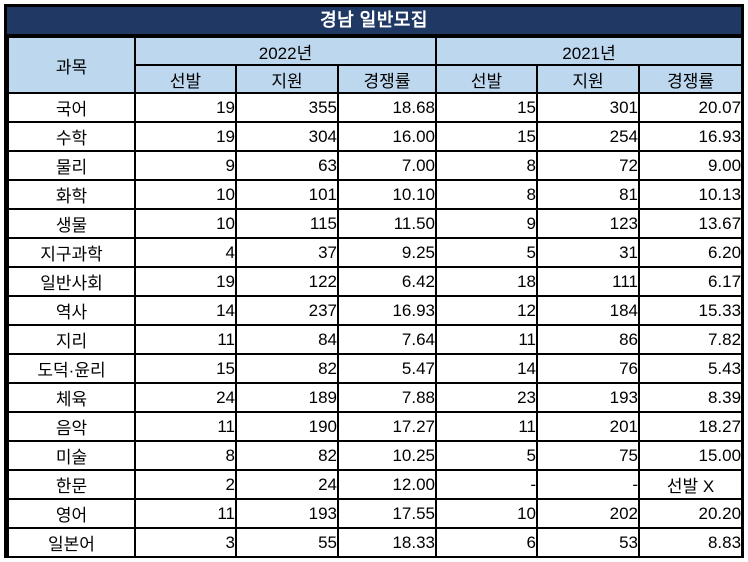 The image size is (748, 562). What do you see at coordinates (71, 426) in the screenshot?
I see `cell-subject: 음악` at bounding box center [71, 426].